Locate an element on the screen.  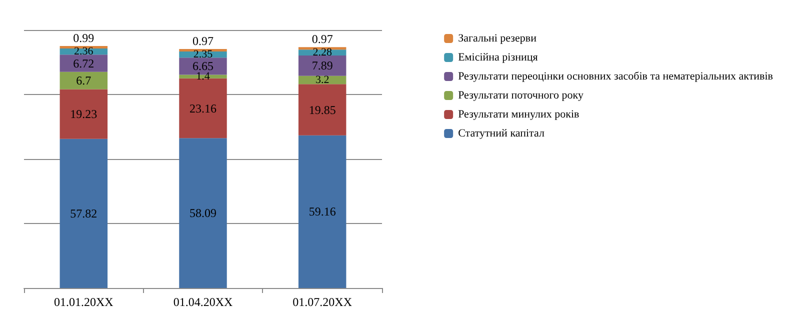
data-label: 2.36 is located at coordinates (84, 52).